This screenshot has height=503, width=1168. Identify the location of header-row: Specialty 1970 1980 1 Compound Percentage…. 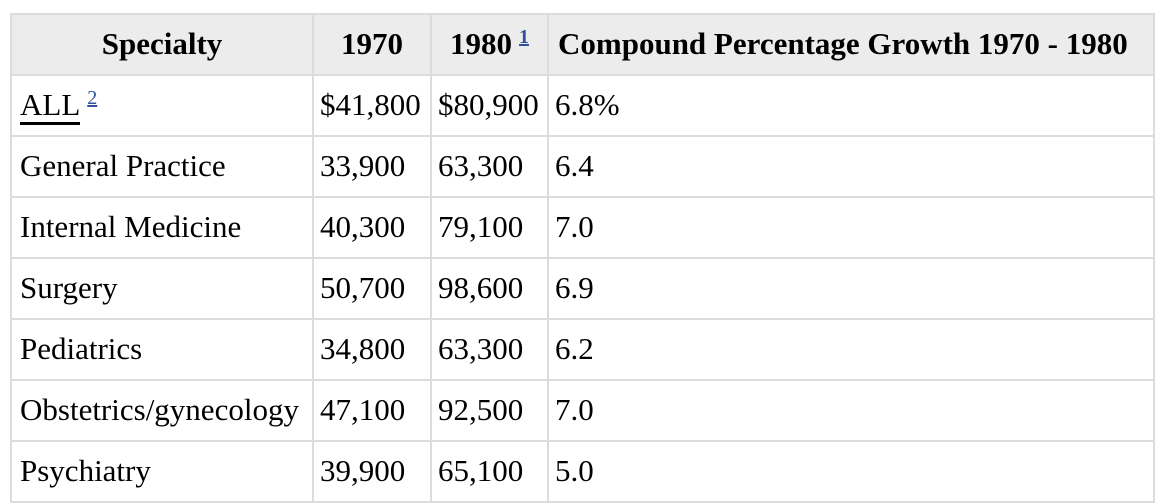
(582, 44).